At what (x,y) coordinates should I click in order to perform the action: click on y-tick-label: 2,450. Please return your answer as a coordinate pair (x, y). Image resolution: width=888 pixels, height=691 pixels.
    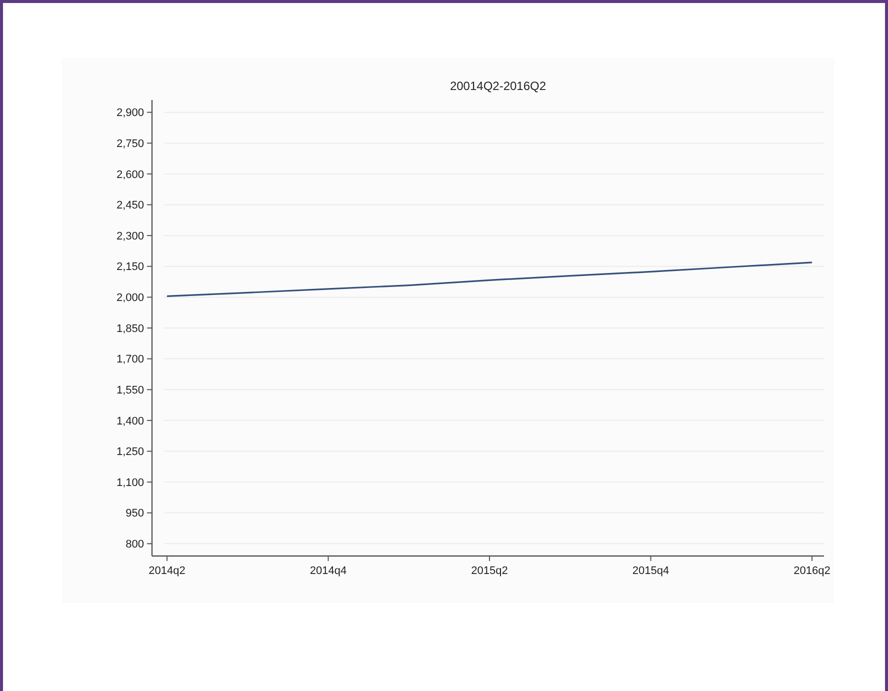
    Looking at the image, I should click on (130, 206).